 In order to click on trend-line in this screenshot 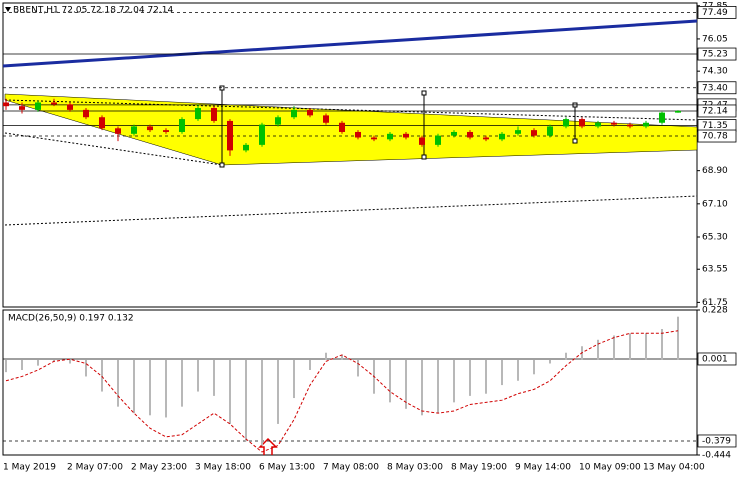, I will do `click(350, 43)`.